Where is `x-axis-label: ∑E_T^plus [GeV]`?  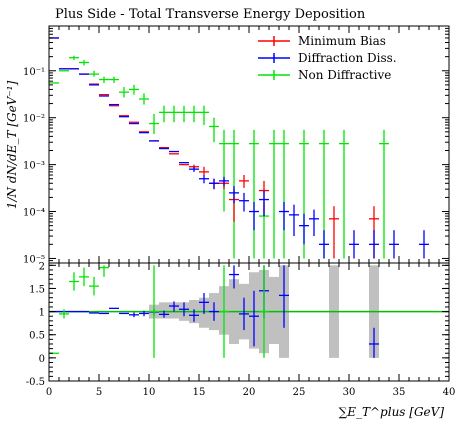
x-axis-label: ∑E_T^plus [GeV] is located at coordinates (392, 412).